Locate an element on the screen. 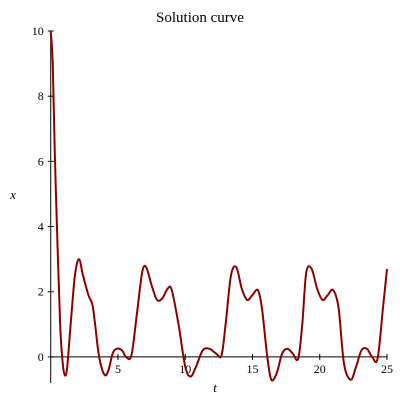  y-axis-label: x is located at coordinates (12, 194).